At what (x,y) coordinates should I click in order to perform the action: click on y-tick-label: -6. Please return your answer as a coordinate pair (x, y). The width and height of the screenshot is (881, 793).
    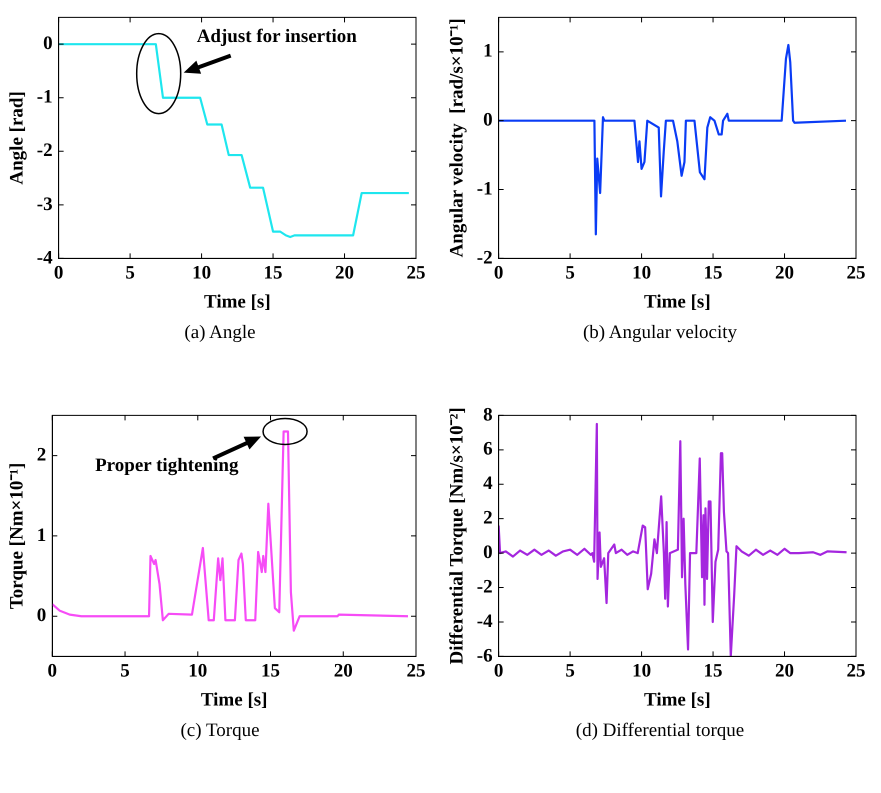
    Looking at the image, I should click on (484, 655).